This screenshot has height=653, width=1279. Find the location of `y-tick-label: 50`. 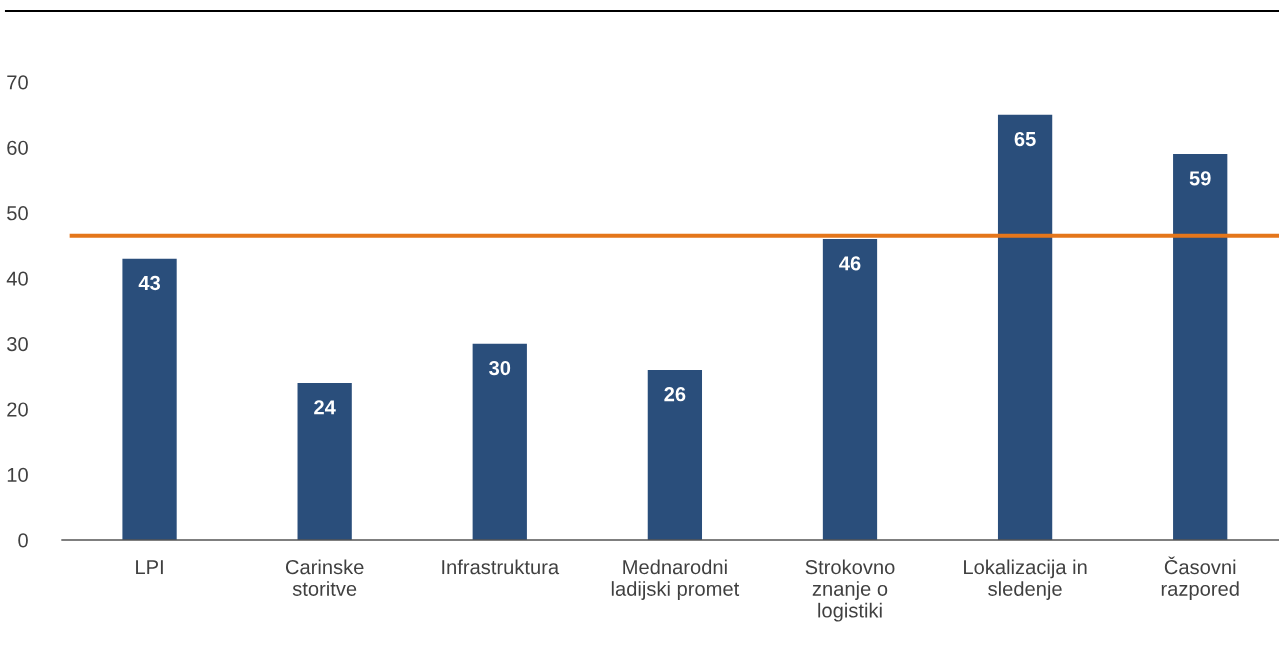

y-tick-label: 50 is located at coordinates (17, 213).